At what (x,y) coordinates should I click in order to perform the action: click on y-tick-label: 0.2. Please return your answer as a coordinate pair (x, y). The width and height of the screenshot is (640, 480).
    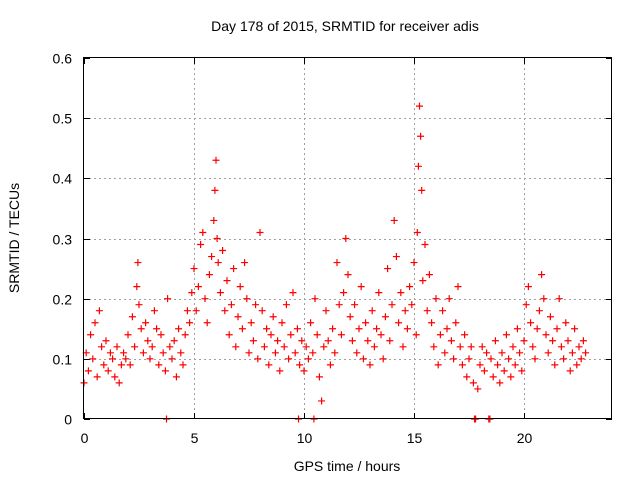
    Looking at the image, I should click on (63, 300).